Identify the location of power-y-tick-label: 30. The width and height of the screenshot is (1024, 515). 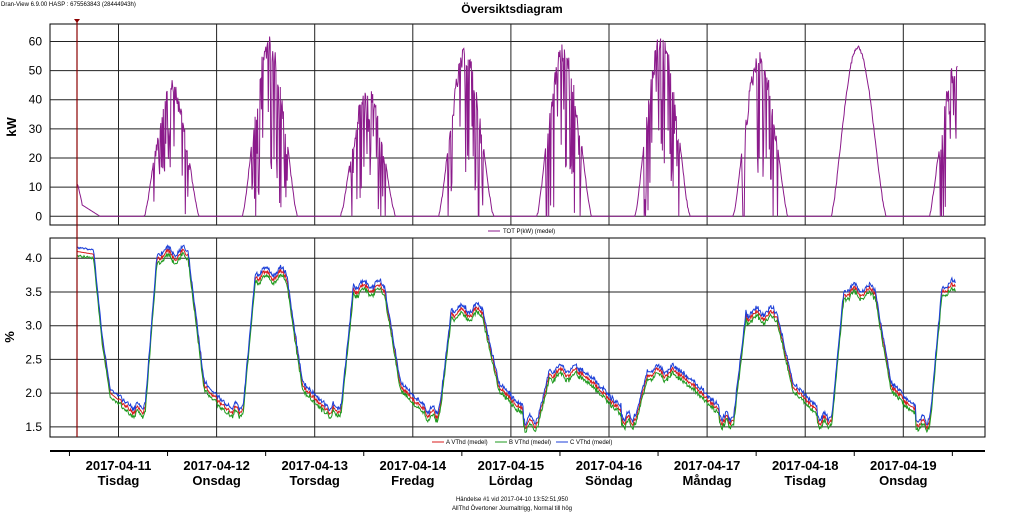
(36, 129).